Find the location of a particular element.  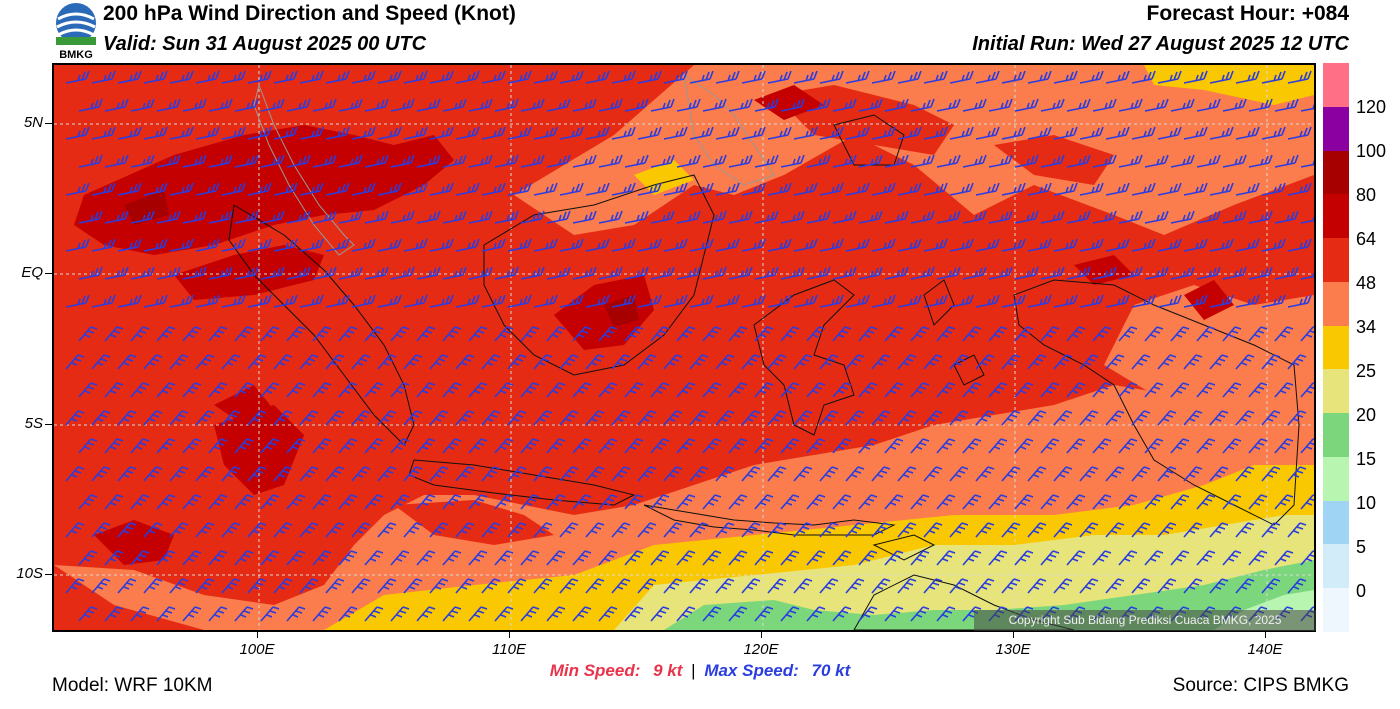

legend-label-10: 10 is located at coordinates (1366, 503).